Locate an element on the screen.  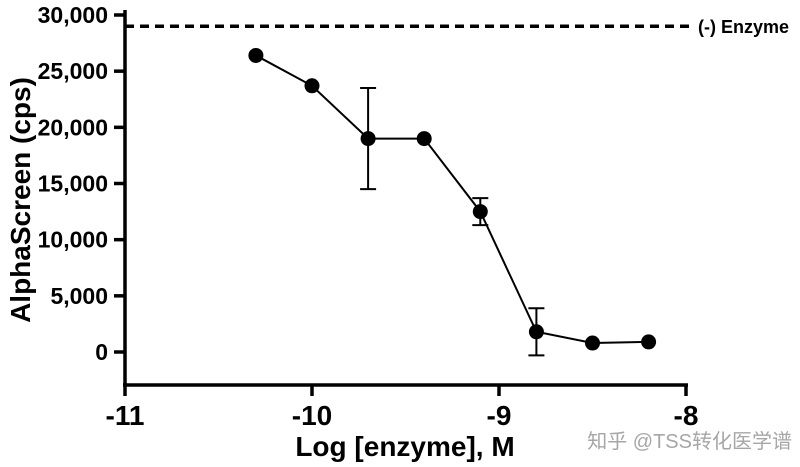
y-axis-title: AlphaScreen (cps) is located at coordinates (20, 200).